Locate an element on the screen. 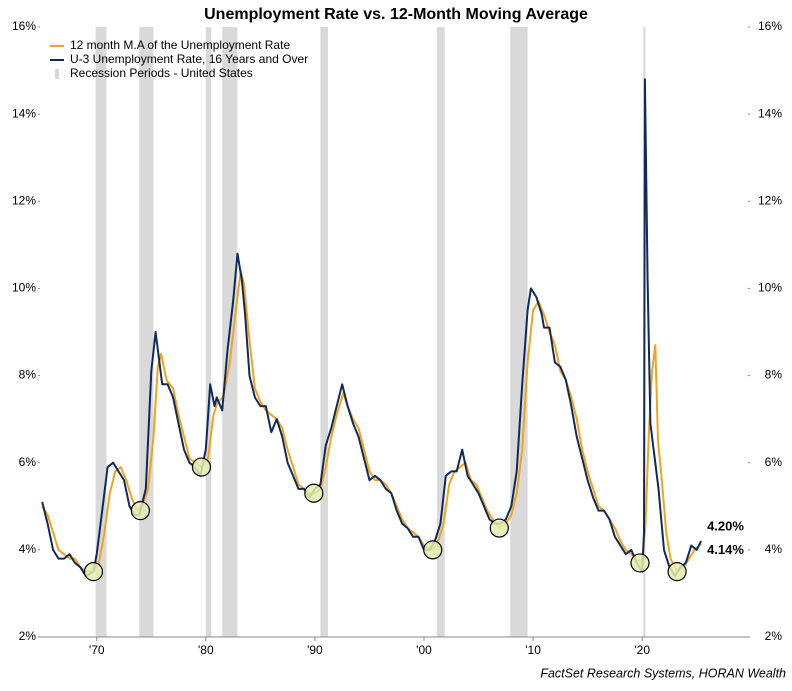 The width and height of the screenshot is (792, 691). x-tick-label: '00 is located at coordinates (424, 650).